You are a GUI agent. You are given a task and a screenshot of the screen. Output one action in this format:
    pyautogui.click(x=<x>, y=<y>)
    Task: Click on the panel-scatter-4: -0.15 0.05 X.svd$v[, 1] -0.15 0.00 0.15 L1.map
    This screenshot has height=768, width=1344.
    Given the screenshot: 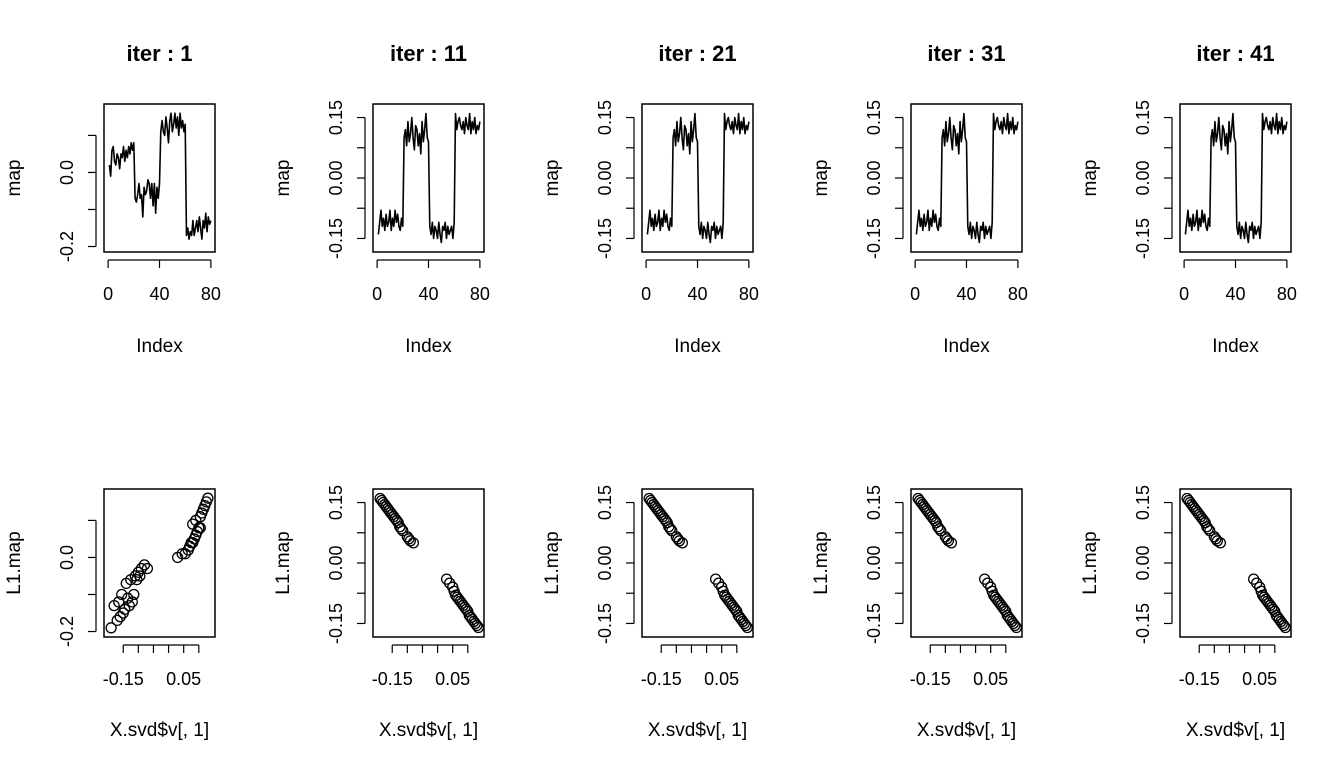 What is the action you would take?
    pyautogui.click(x=917, y=613)
    